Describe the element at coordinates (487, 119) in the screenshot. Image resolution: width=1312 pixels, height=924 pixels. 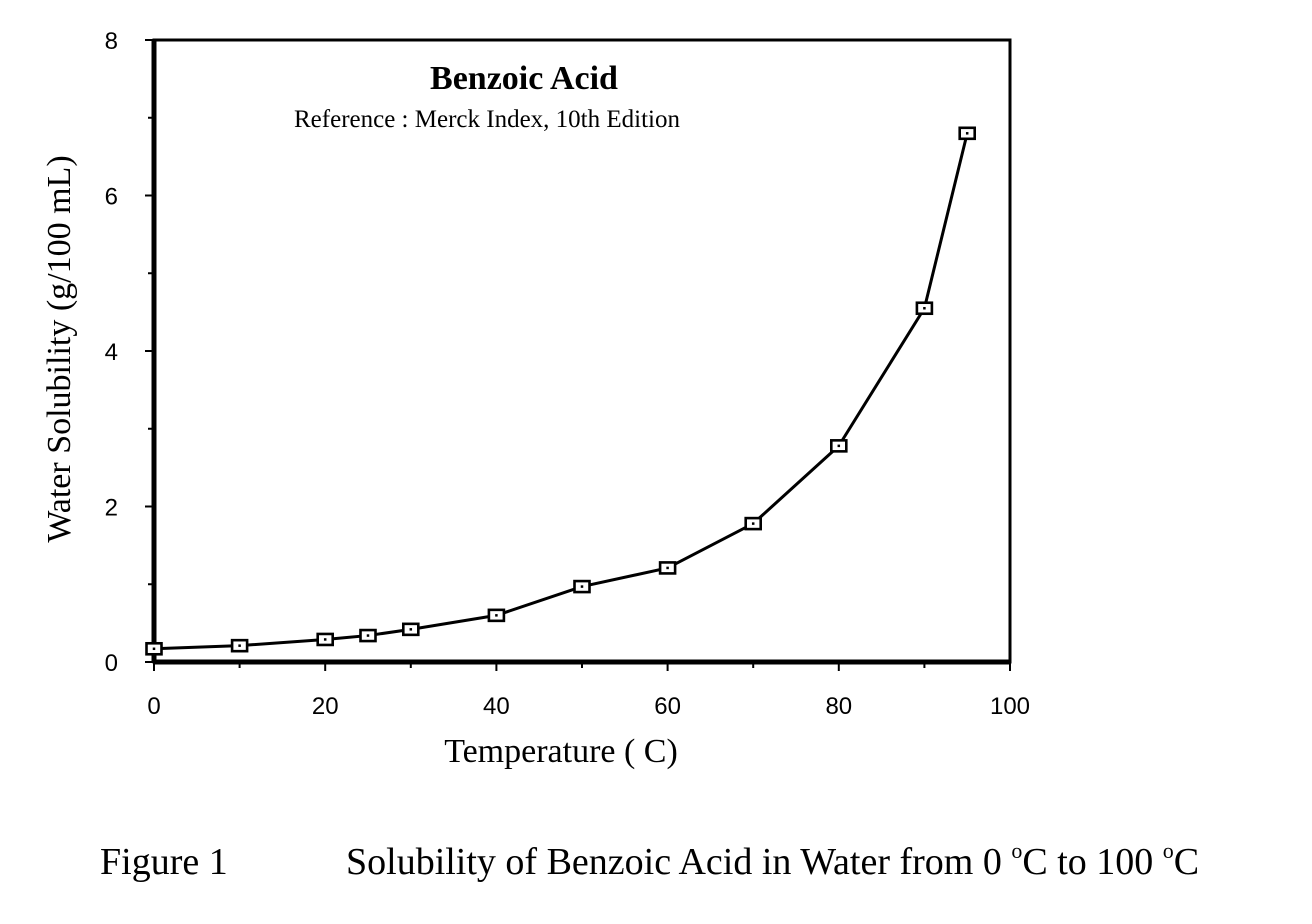
I see `chart-subtitle: Reference : Merck Index, 10th Edition` at that location.